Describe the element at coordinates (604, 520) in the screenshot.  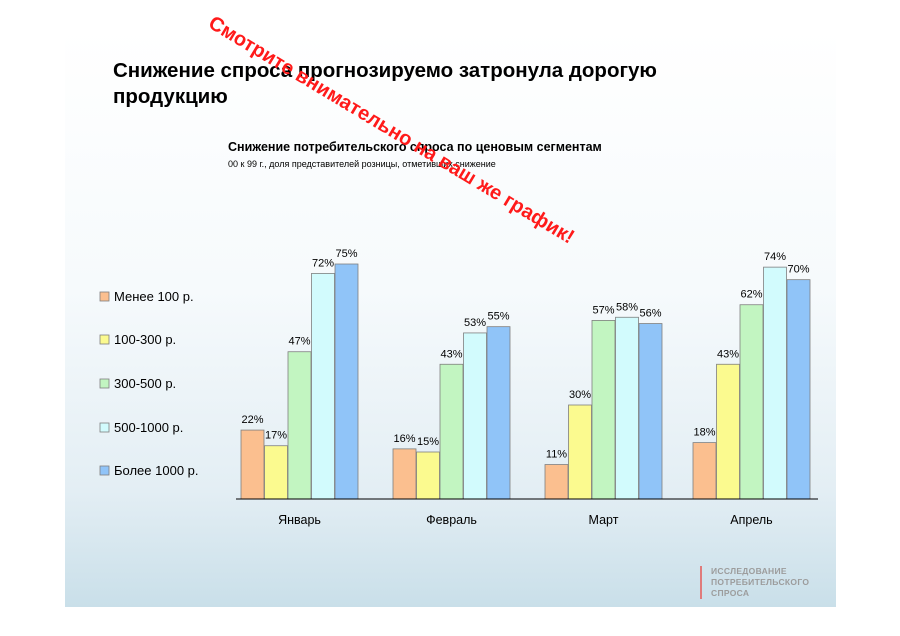
I see `x-tick-label: Март` at that location.